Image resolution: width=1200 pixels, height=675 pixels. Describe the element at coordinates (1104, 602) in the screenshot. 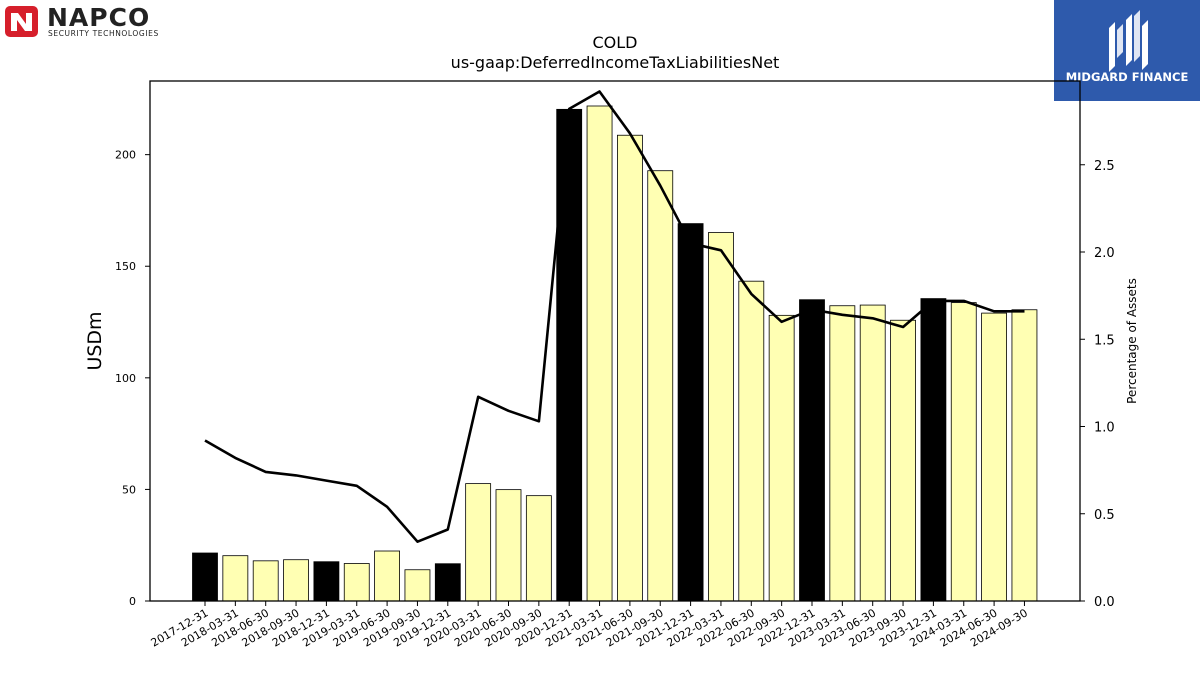

I see `y2-tick-label: 0.0` at that location.